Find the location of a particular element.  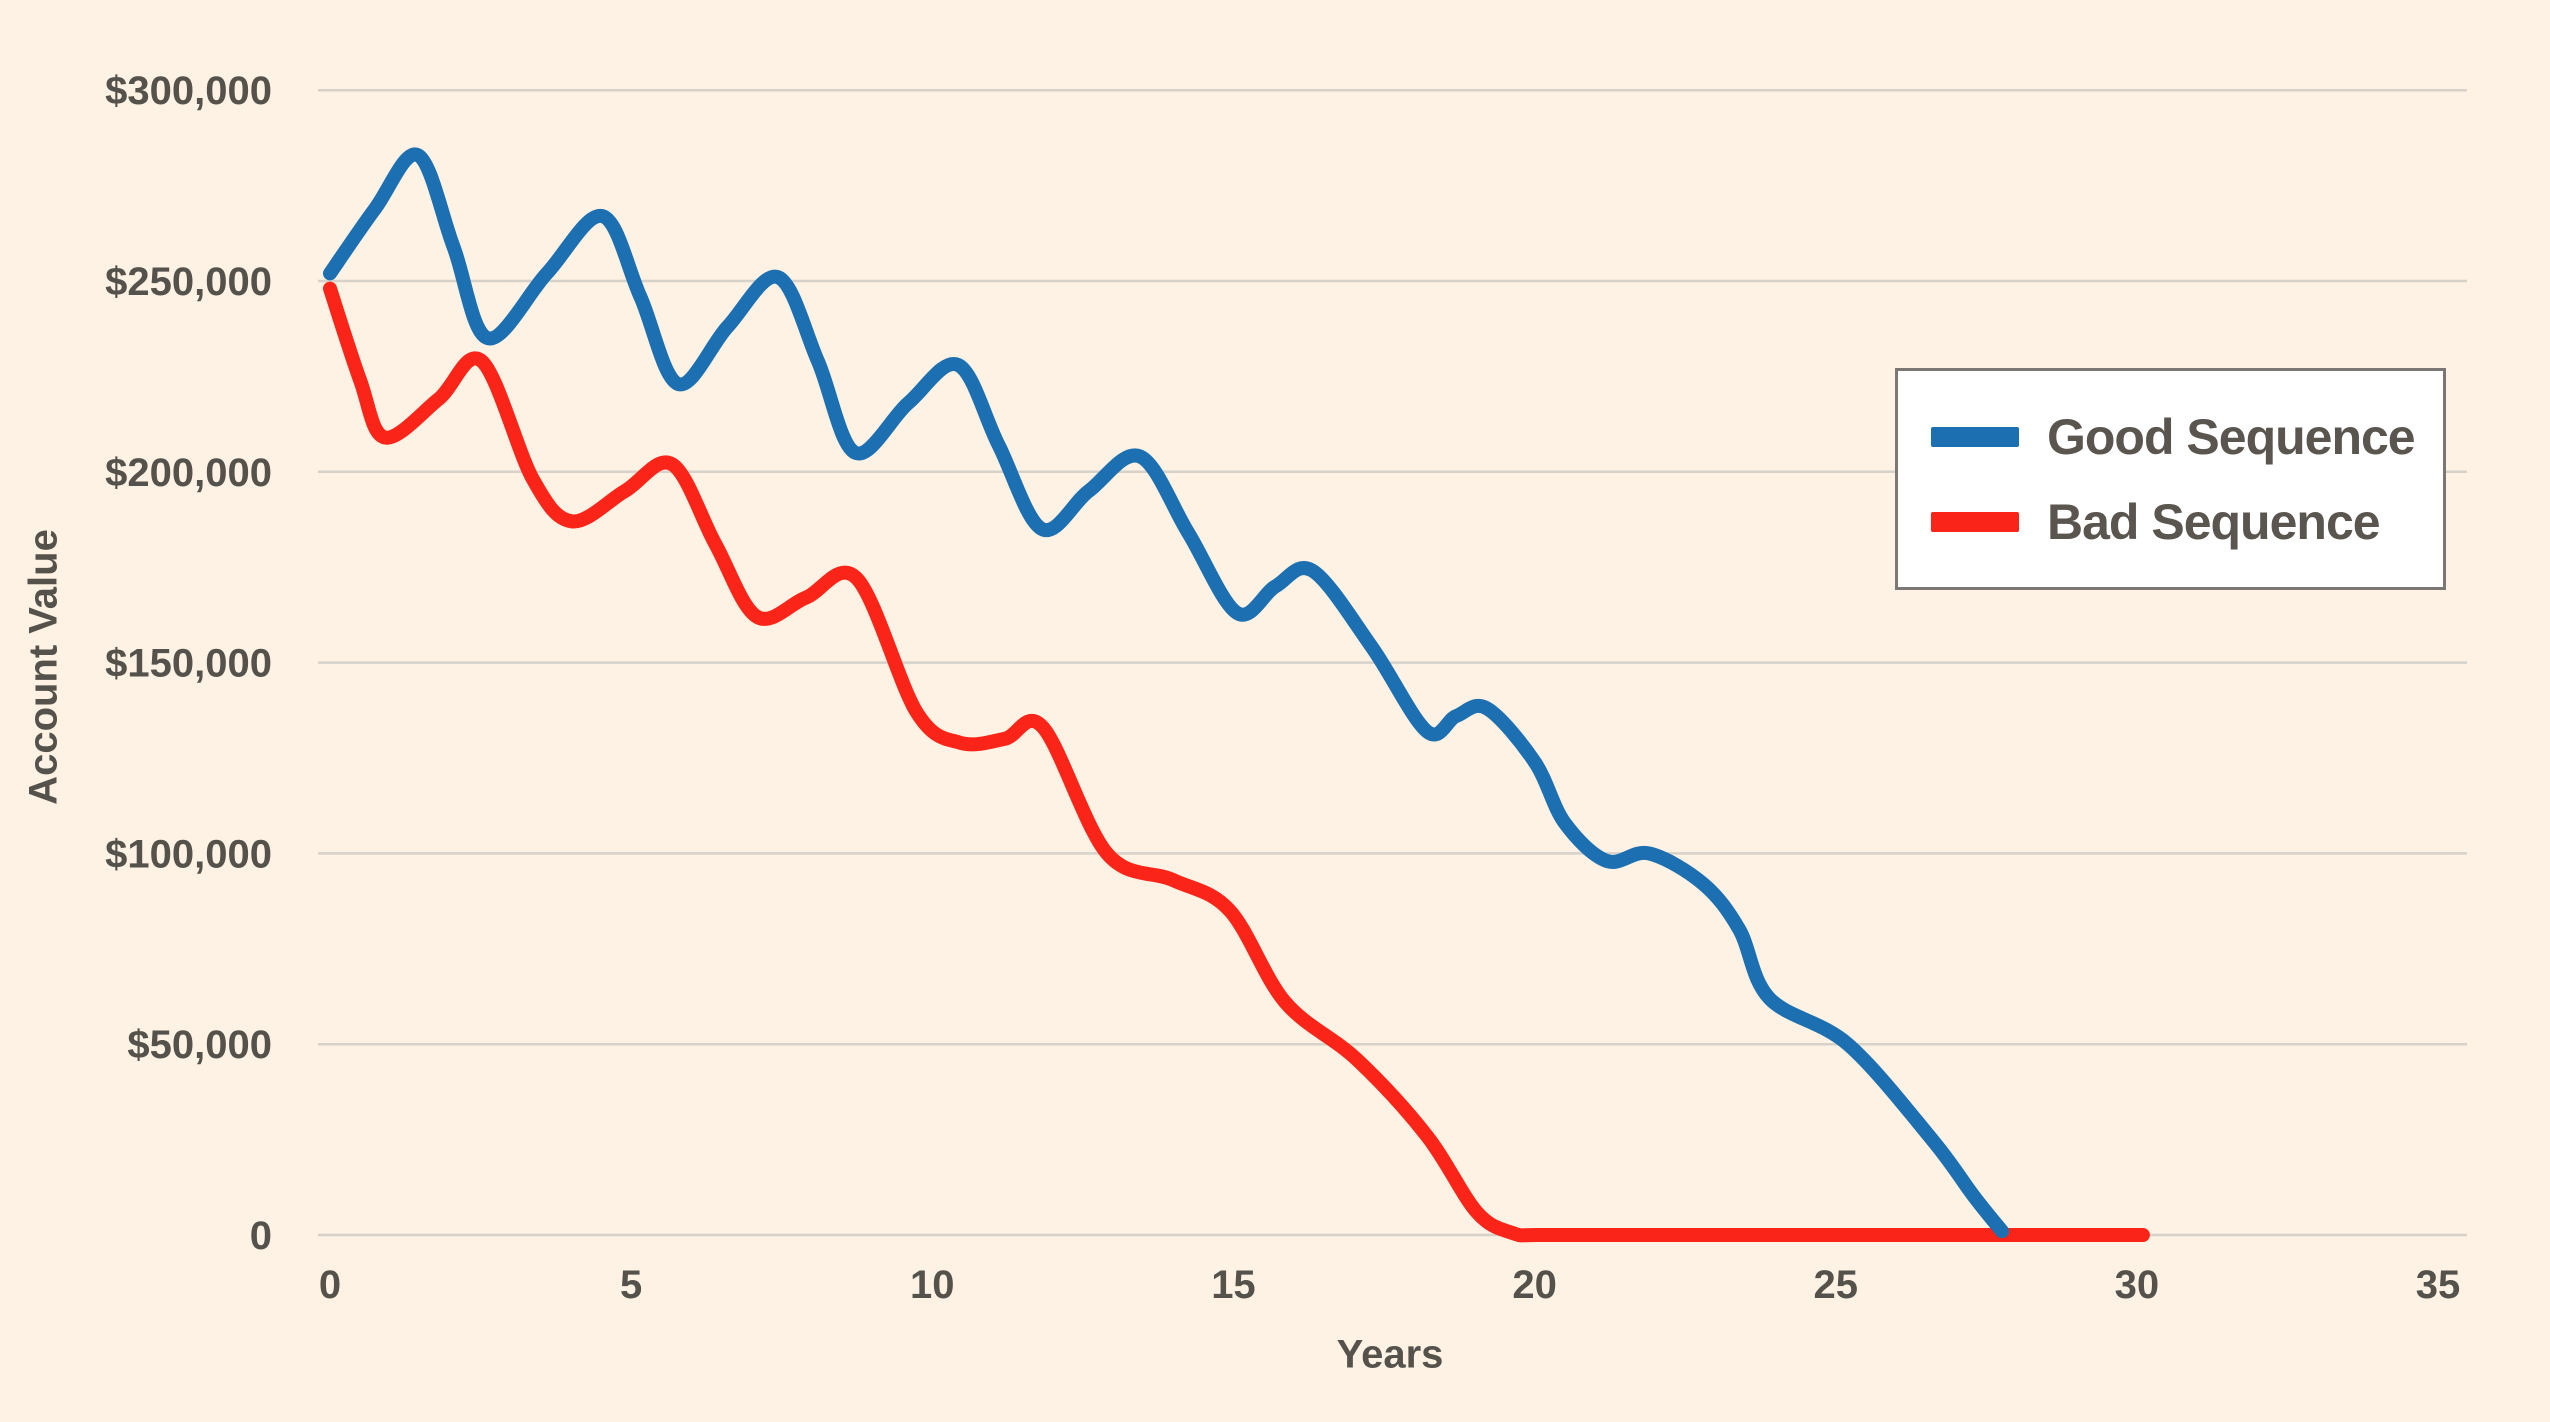

y-axis-title: Account Value is located at coordinates (43, 667).